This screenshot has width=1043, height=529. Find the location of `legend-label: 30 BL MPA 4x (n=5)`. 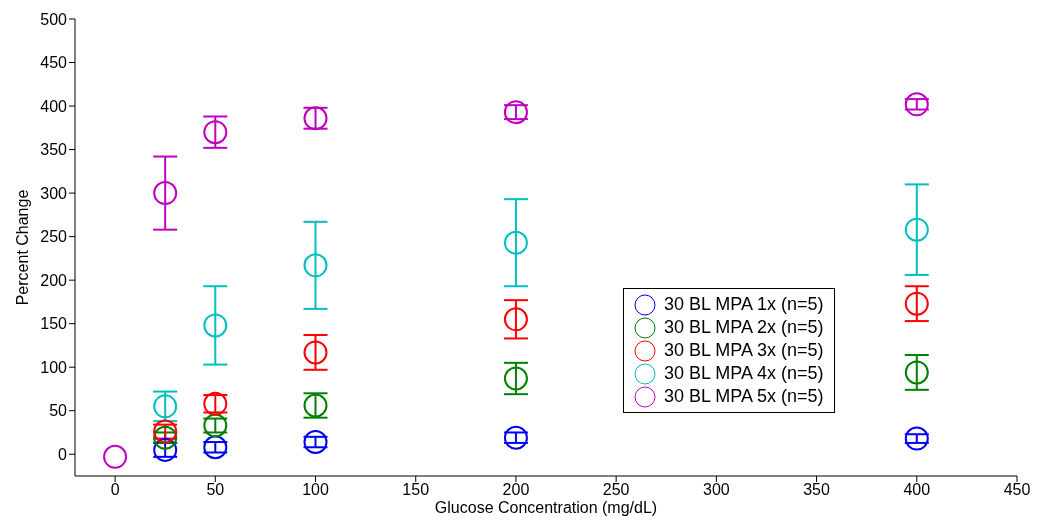

legend-label: 30 BL MPA 4x (n=5) is located at coordinates (744, 373).